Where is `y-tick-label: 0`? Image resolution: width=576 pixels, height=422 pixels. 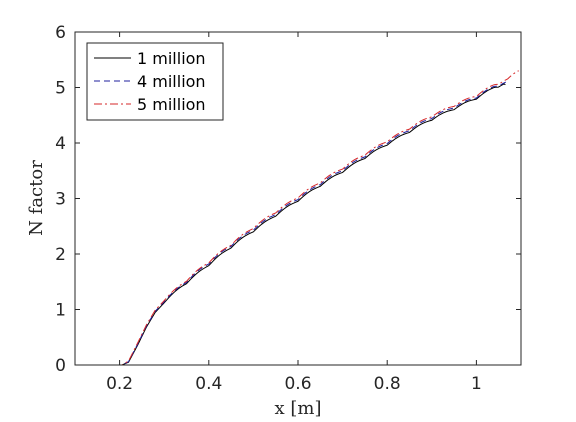
y-tick-label: 0 is located at coordinates (60, 366).